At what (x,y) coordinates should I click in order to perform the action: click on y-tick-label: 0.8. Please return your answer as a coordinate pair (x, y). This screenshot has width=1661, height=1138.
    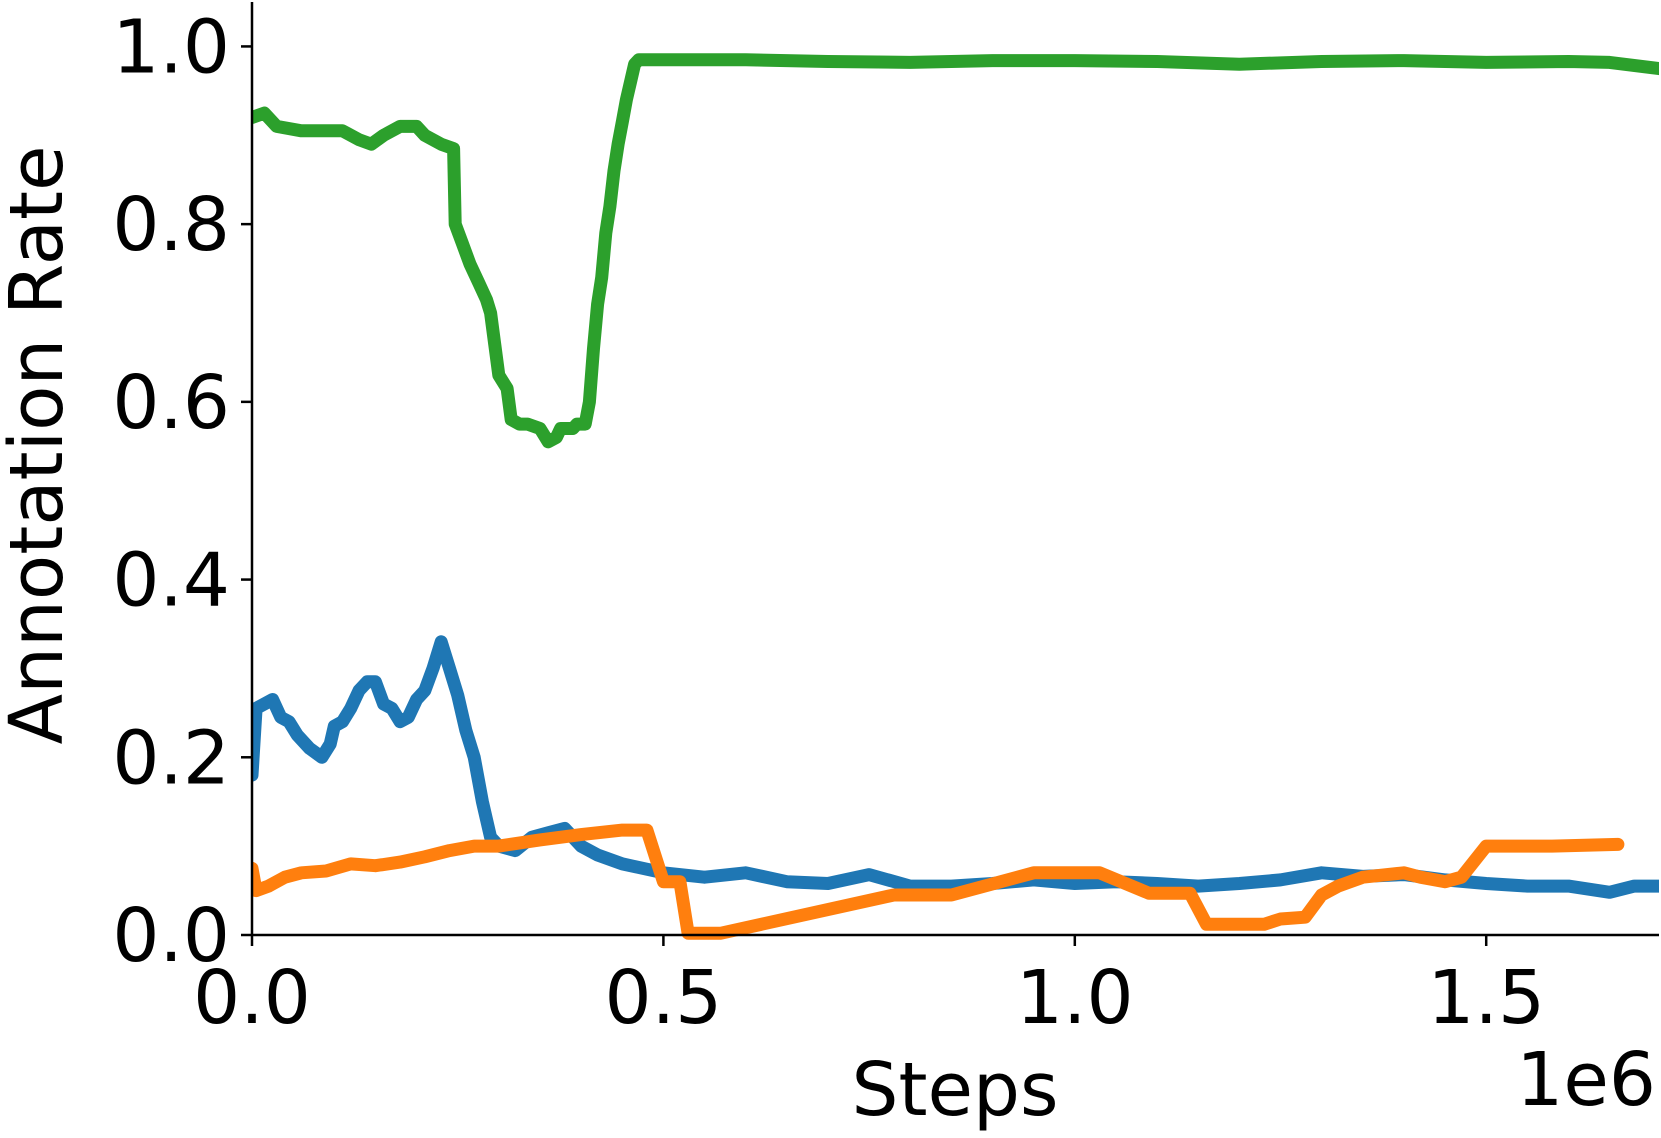
    Looking at the image, I should click on (171, 225).